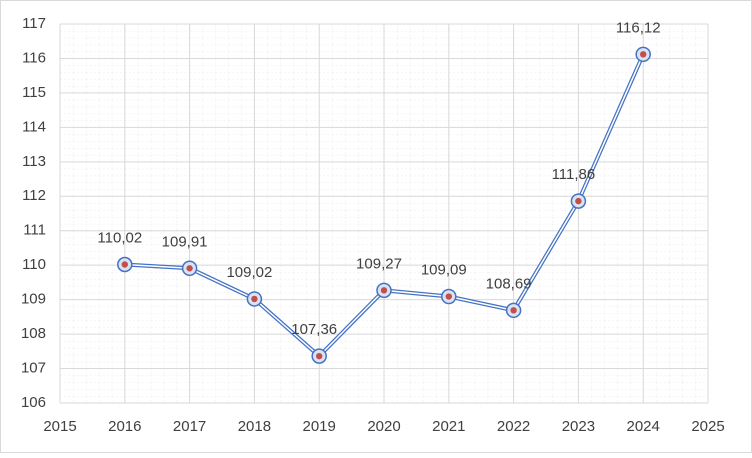 Image resolution: width=752 pixels, height=458 pixels. What do you see at coordinates (379, 263) in the screenshot?
I see `data-label: 109,27` at bounding box center [379, 263].